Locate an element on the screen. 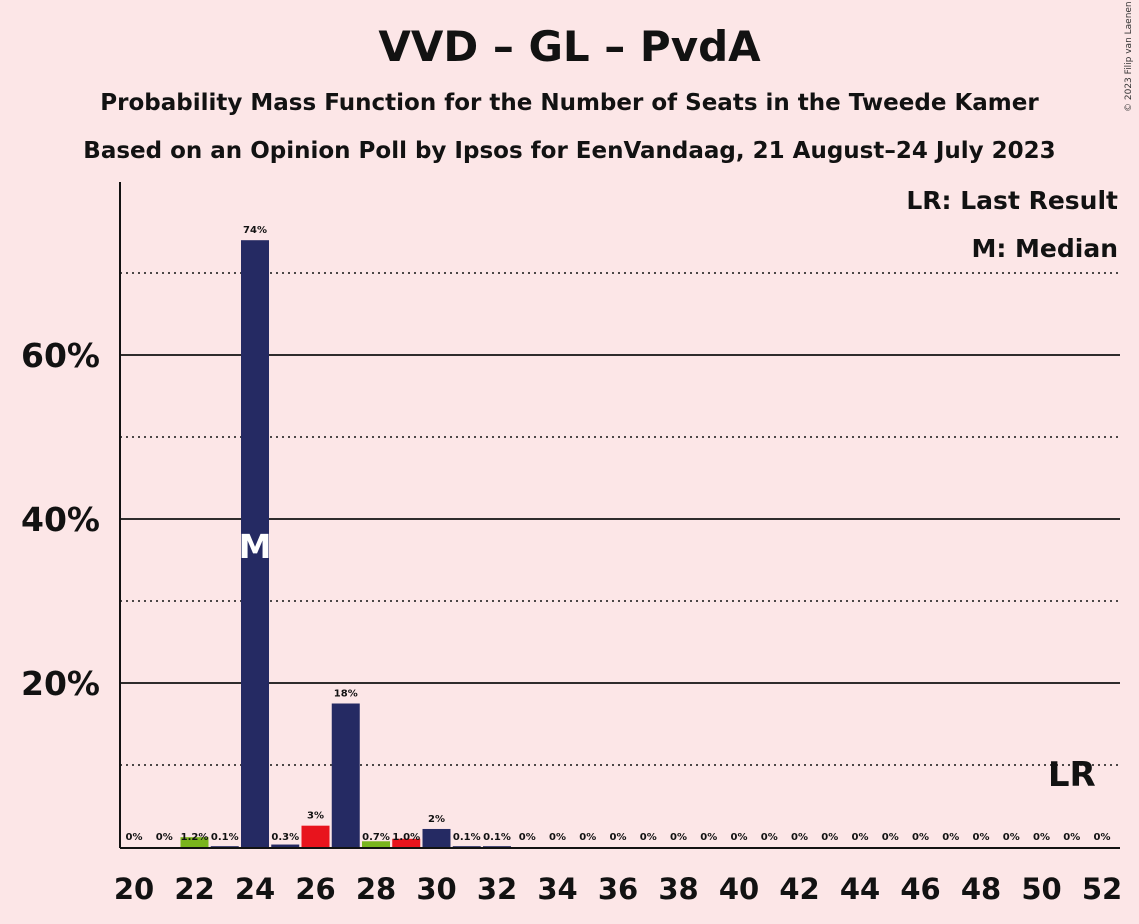 This screenshot has height=924, width=1139. bar-label-seat-36: 0% is located at coordinates (618, 837).